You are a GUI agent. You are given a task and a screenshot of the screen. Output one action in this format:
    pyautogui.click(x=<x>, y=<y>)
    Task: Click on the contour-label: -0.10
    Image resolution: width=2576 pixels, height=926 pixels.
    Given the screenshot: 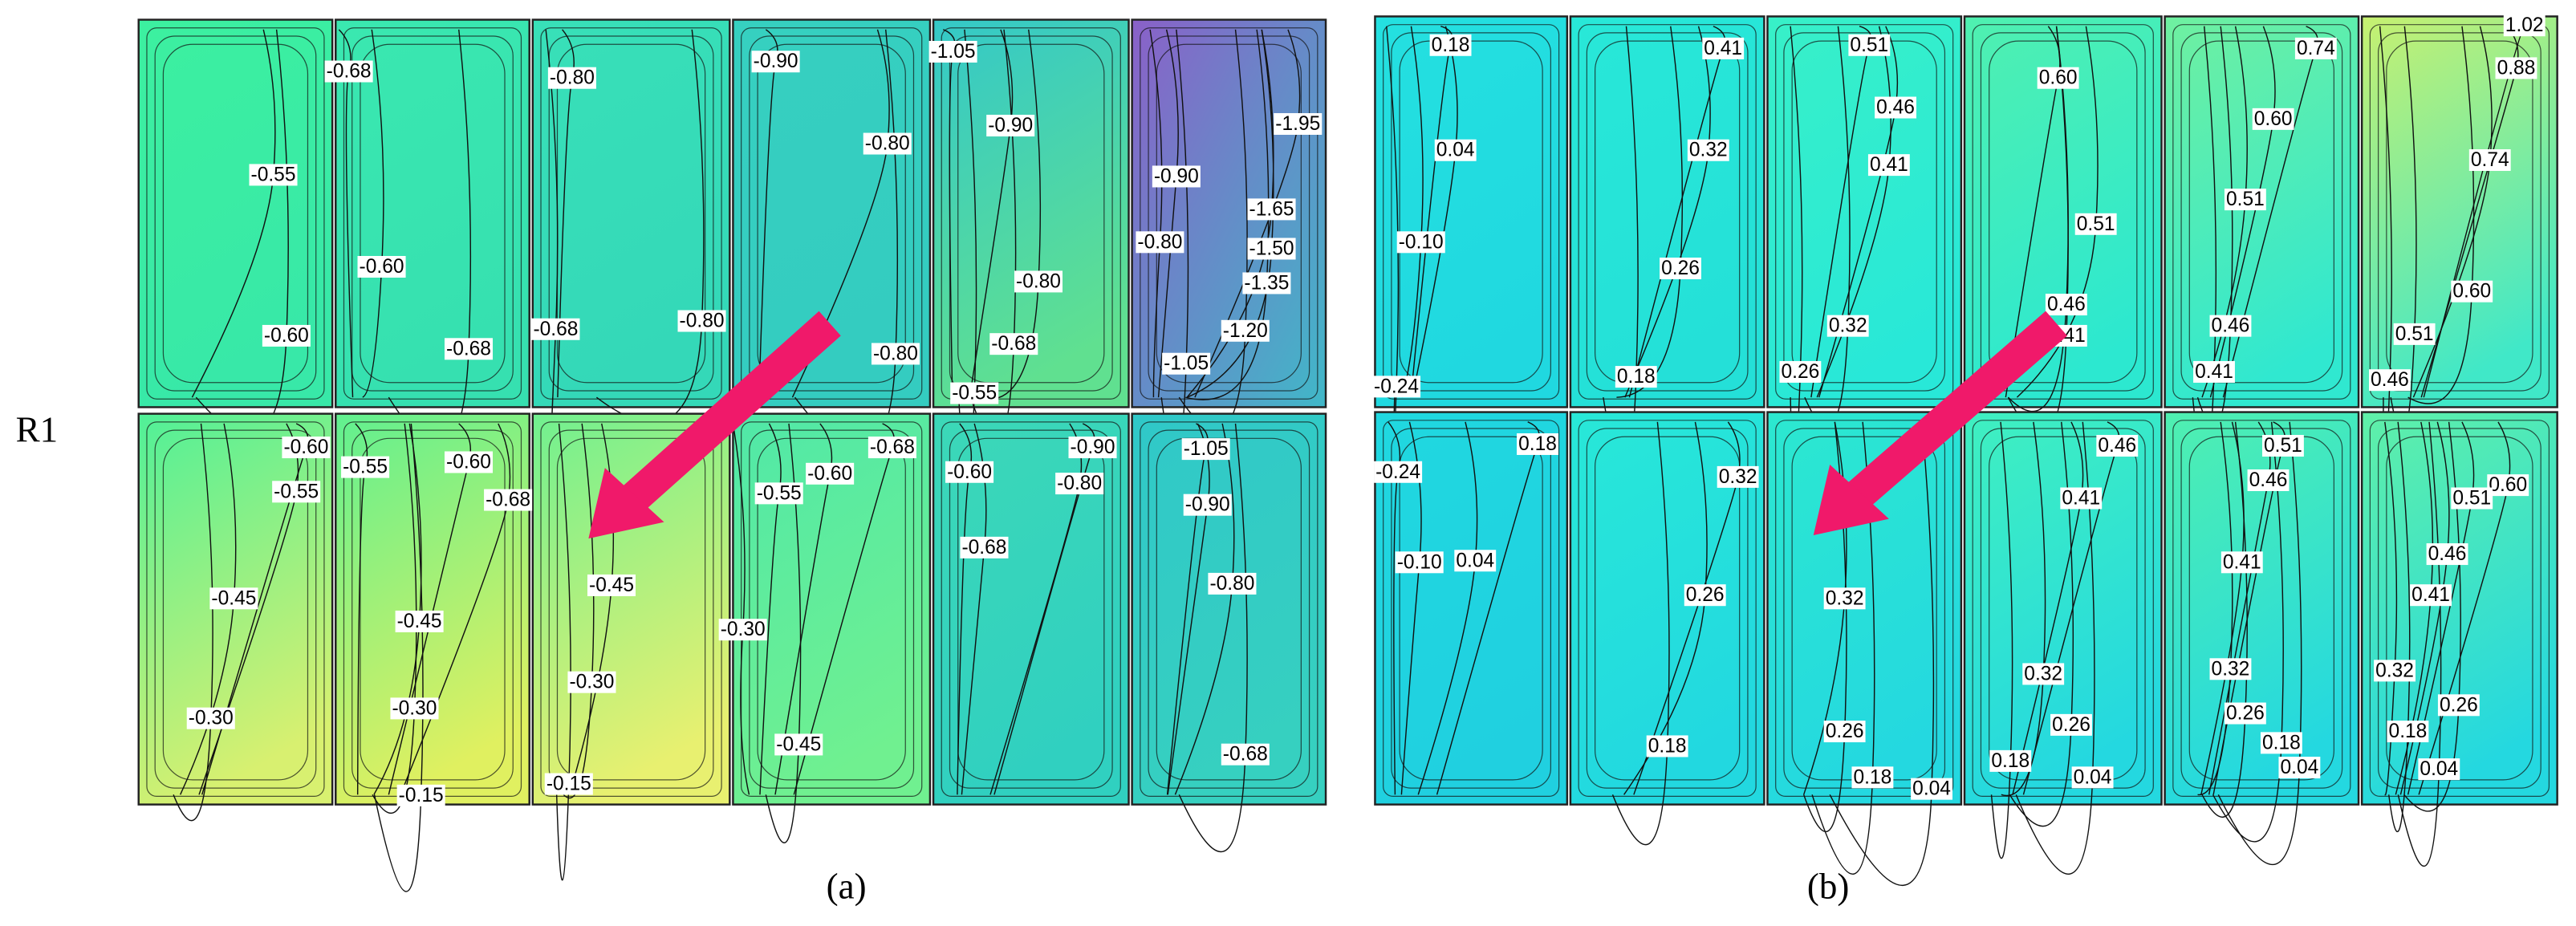 What is the action you would take?
    pyautogui.click(x=1419, y=562)
    